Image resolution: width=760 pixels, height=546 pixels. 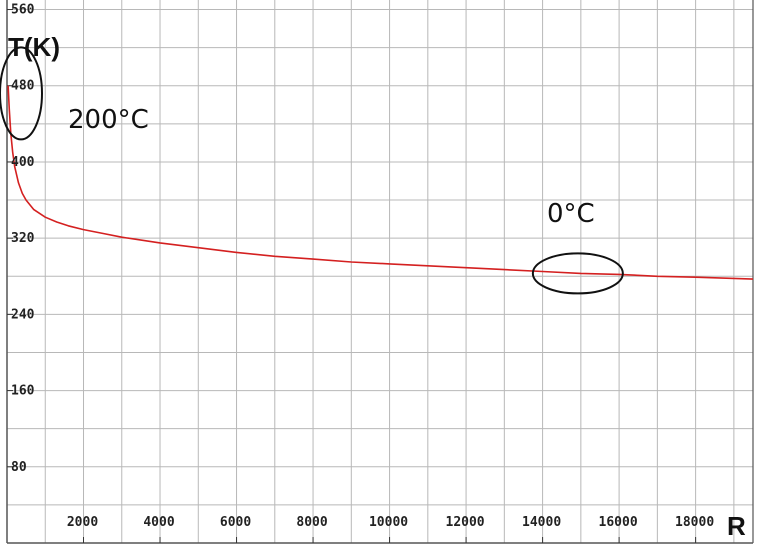 I want to click on x-tick-label: 16000, so click(x=618, y=522).